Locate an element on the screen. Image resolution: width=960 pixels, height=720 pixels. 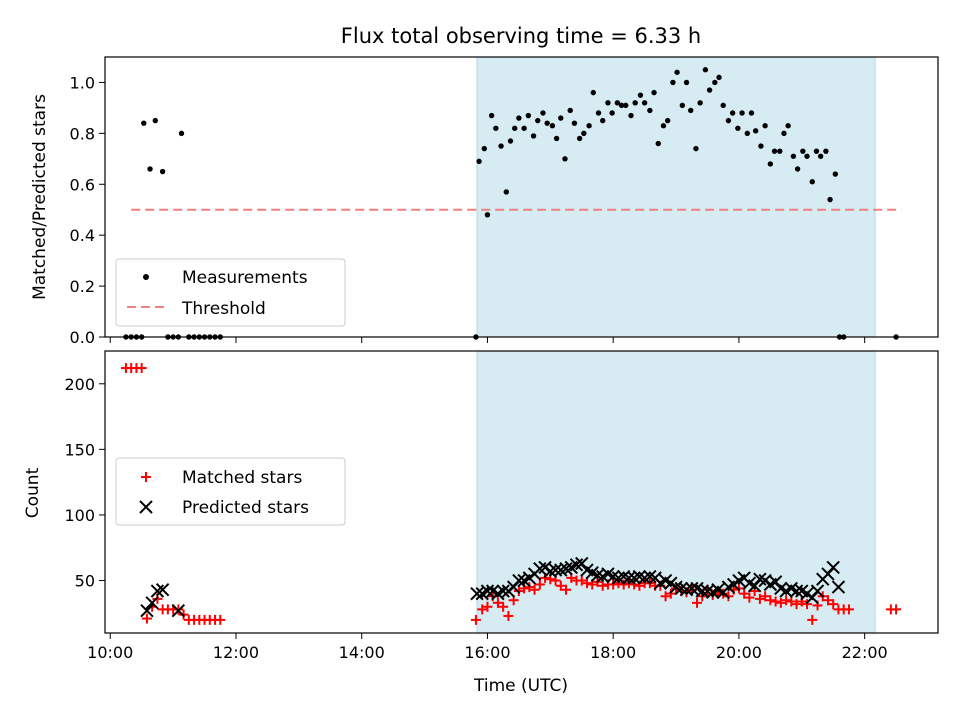
legend-marker-predicted-stars is located at coordinates (146, 507).